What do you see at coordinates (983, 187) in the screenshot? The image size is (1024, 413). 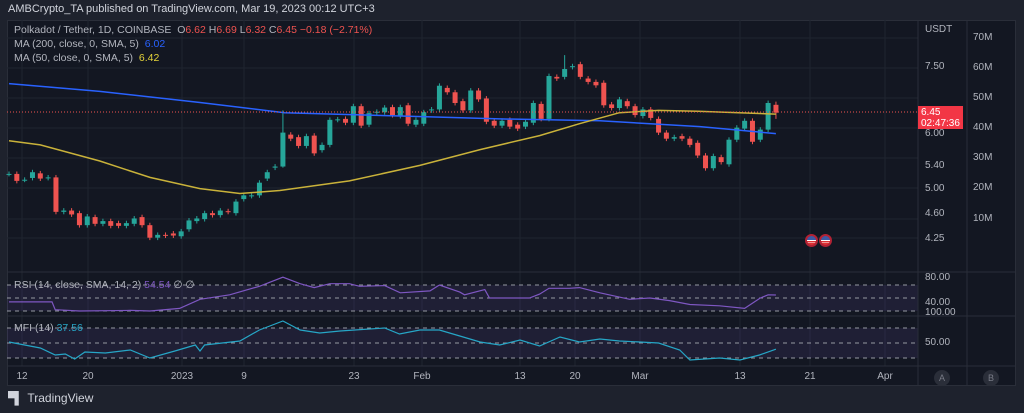 I see `volume-tick: 20M` at bounding box center [983, 187].